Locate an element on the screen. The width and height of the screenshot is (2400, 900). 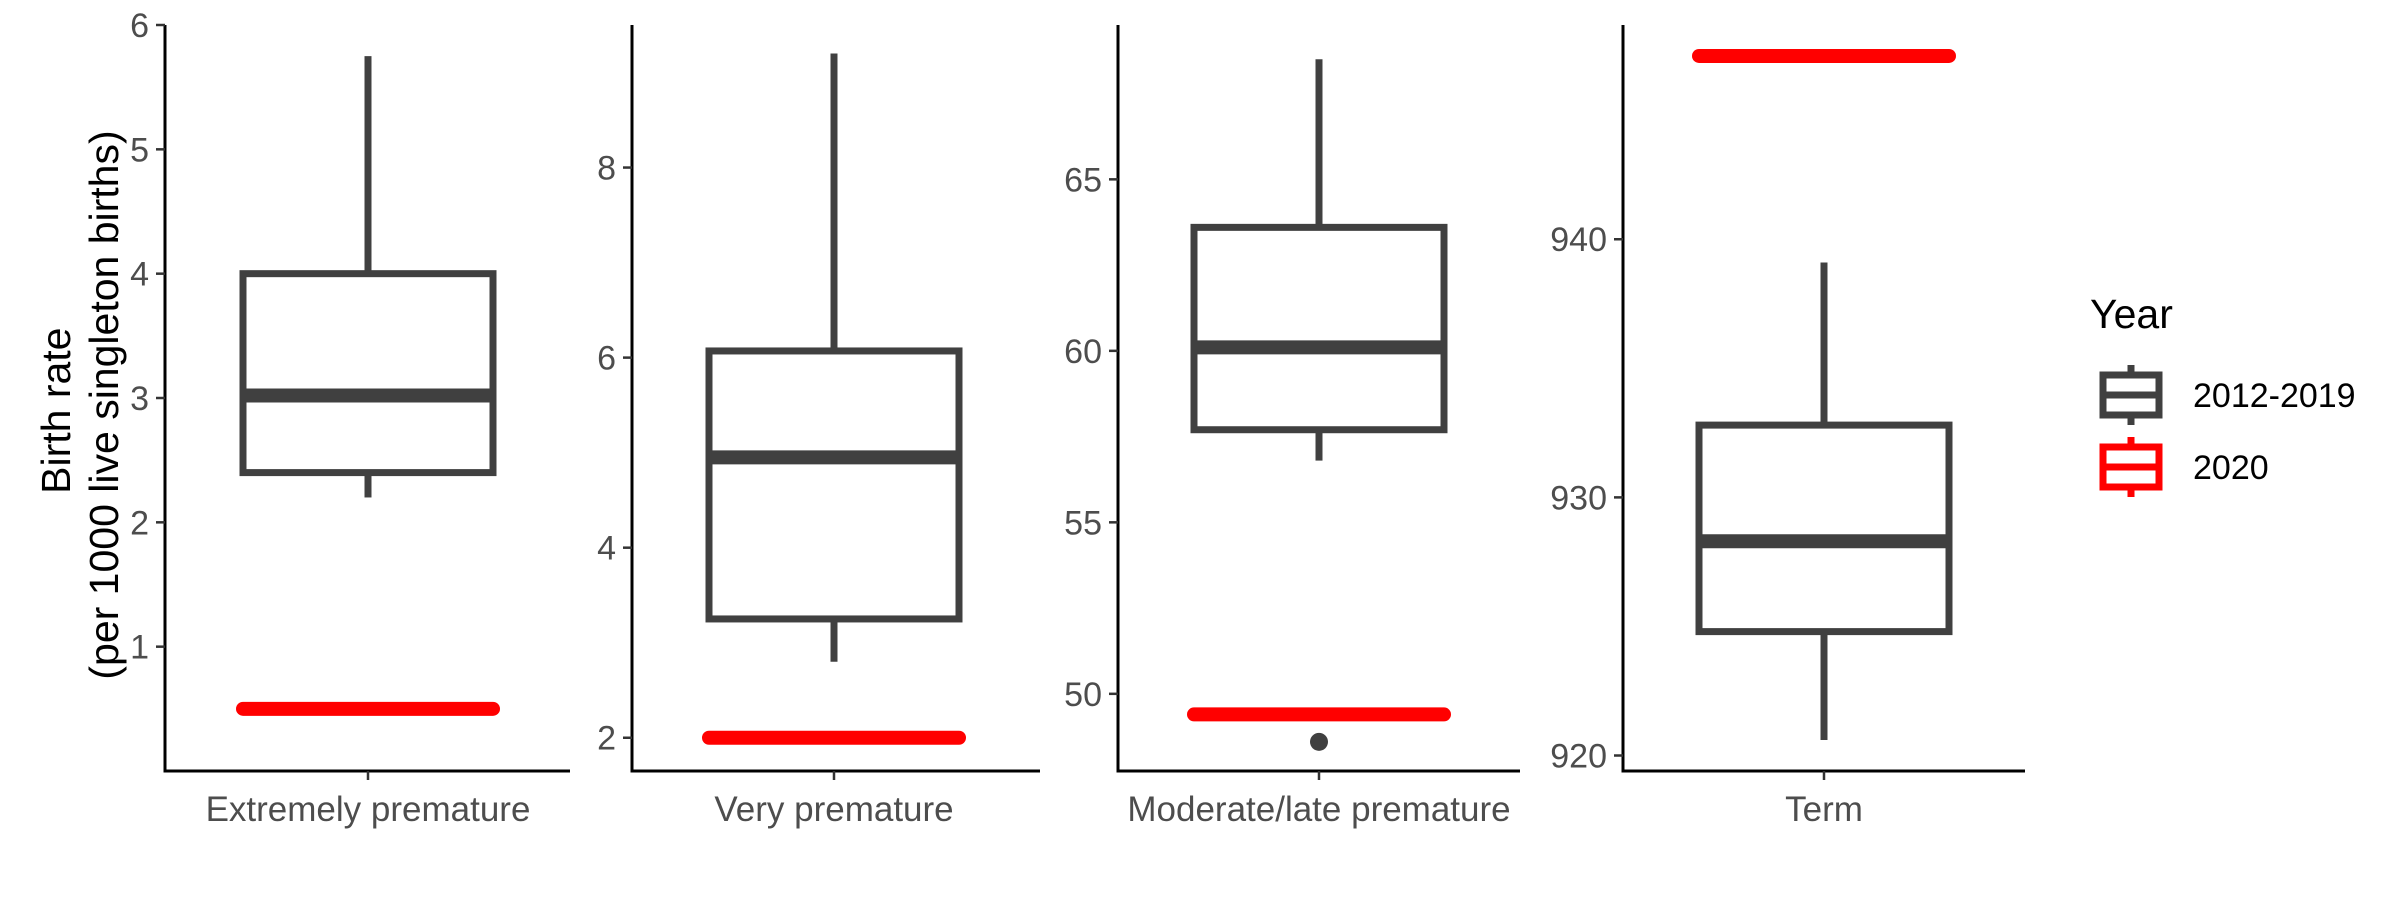
x-category-label: Term is located at coordinates (1824, 809).